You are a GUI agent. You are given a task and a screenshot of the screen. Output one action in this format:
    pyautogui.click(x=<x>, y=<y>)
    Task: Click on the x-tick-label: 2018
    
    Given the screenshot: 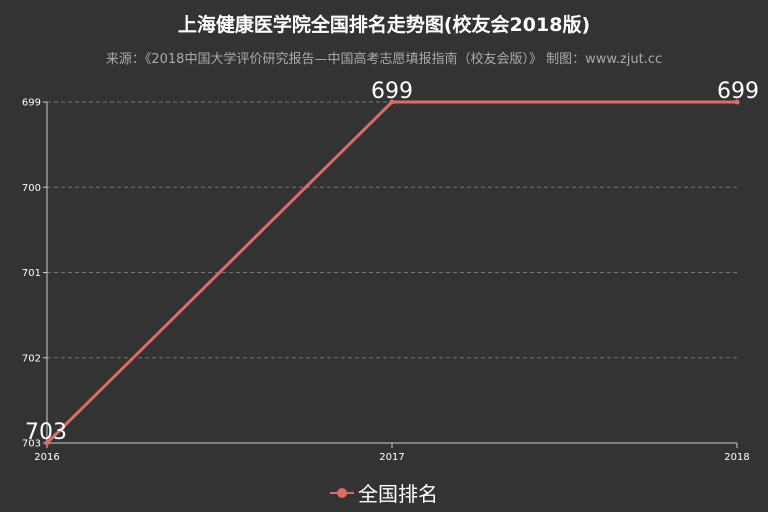 What is the action you would take?
    pyautogui.click(x=736, y=457)
    